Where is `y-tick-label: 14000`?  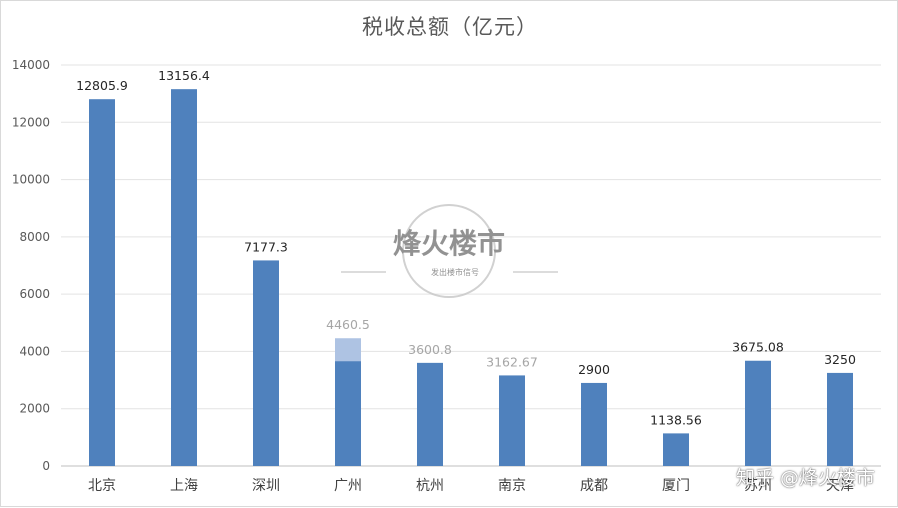
y-tick-label: 14000 is located at coordinates (31, 65).